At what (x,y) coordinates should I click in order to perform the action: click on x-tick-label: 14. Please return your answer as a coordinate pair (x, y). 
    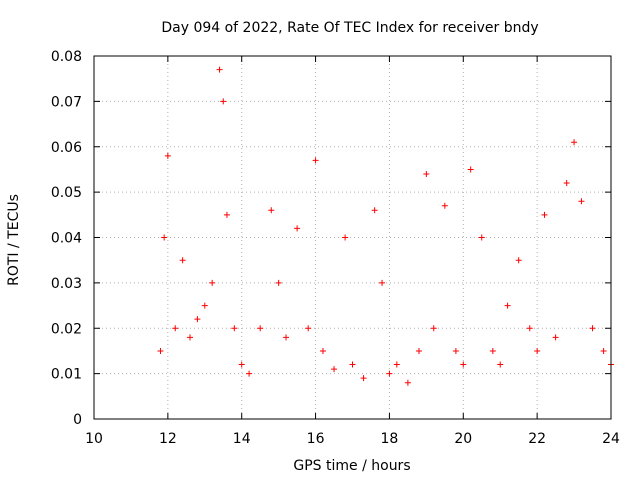
    Looking at the image, I should click on (242, 439).